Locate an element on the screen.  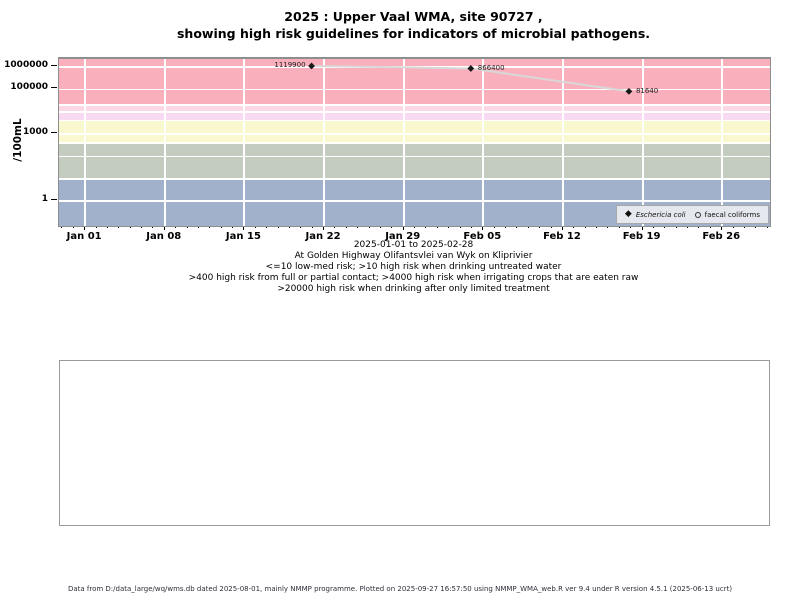
x-tick-label: Jan 08 is located at coordinates (164, 236).